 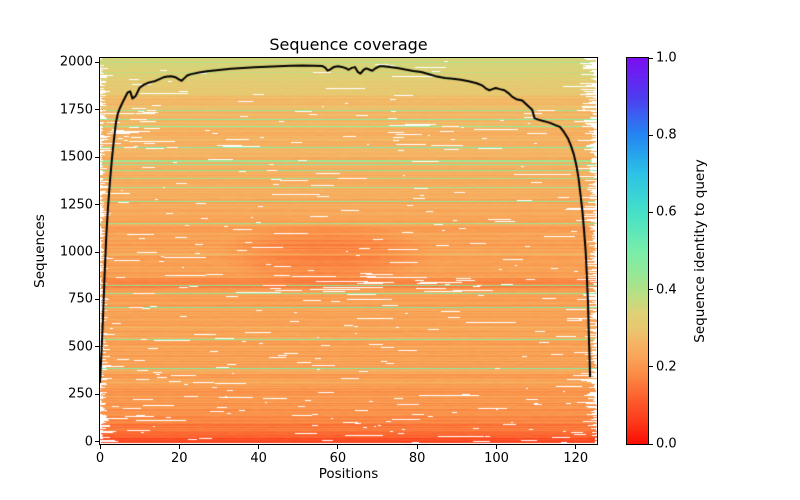 I want to click on x-tick-80-mark, so click(x=417, y=447).